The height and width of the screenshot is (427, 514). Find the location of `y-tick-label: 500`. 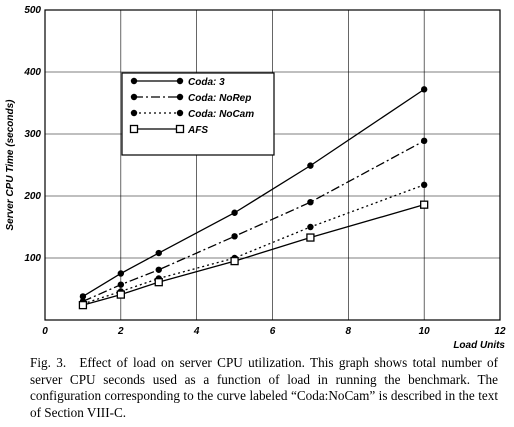

y-tick-label: 500 is located at coordinates (32, 10).